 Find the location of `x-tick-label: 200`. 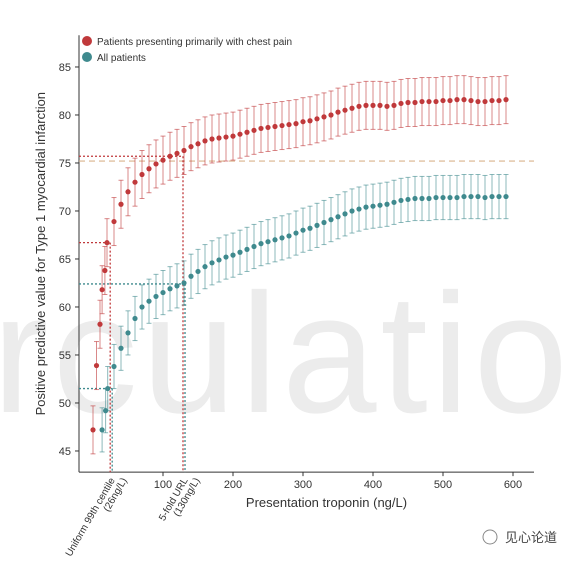

x-tick-label: 200 is located at coordinates (233, 485).